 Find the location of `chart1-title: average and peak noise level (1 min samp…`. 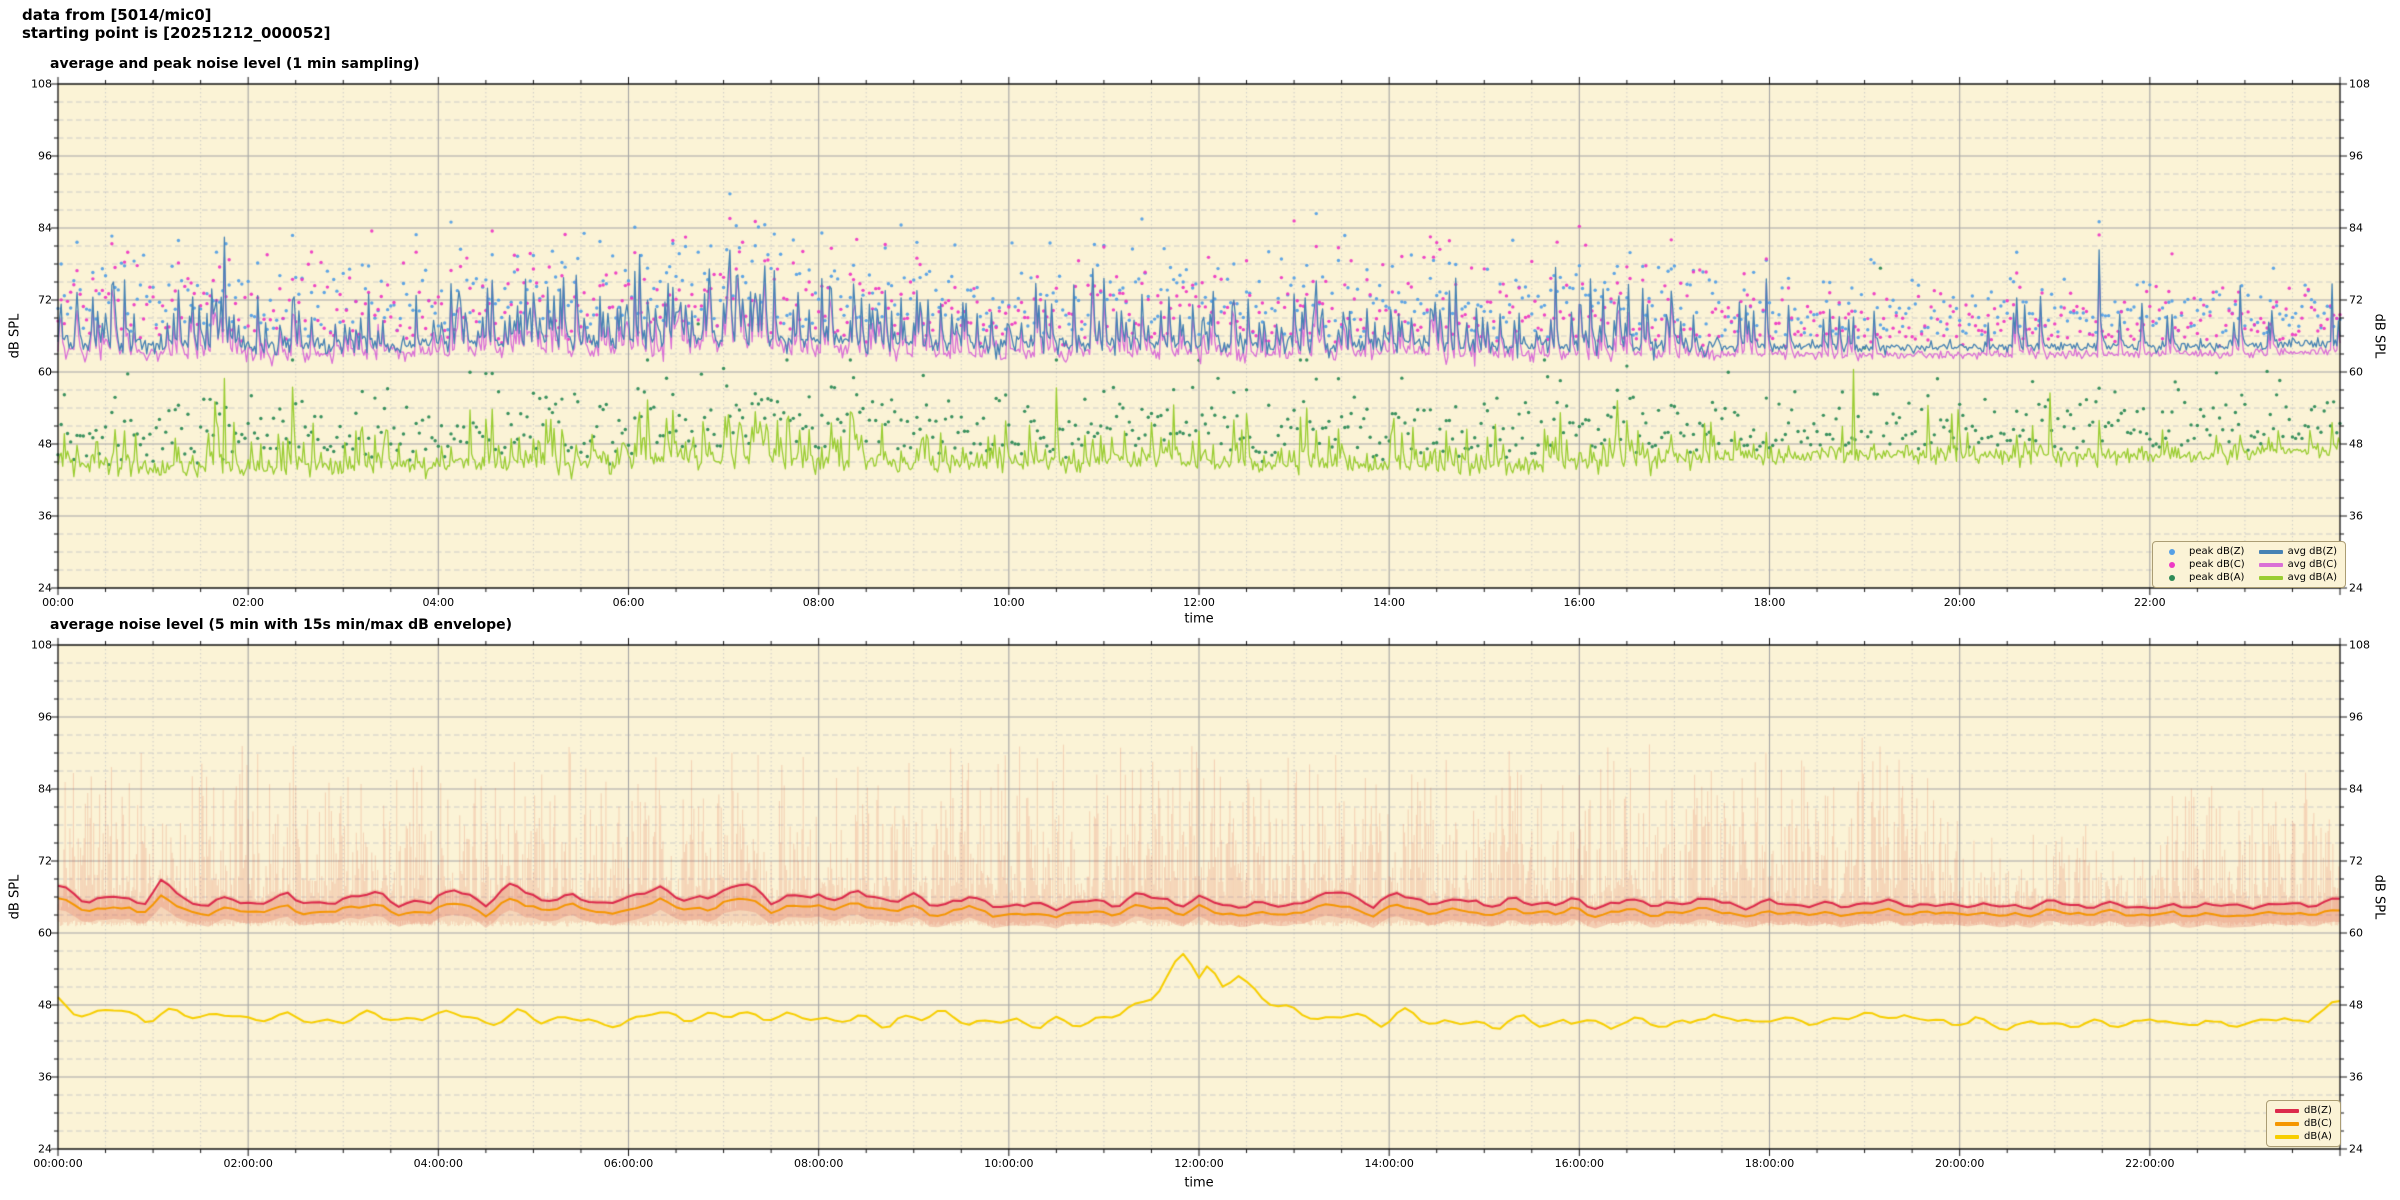

chart1-title: average and peak noise level (1 min samp… is located at coordinates (235, 64).